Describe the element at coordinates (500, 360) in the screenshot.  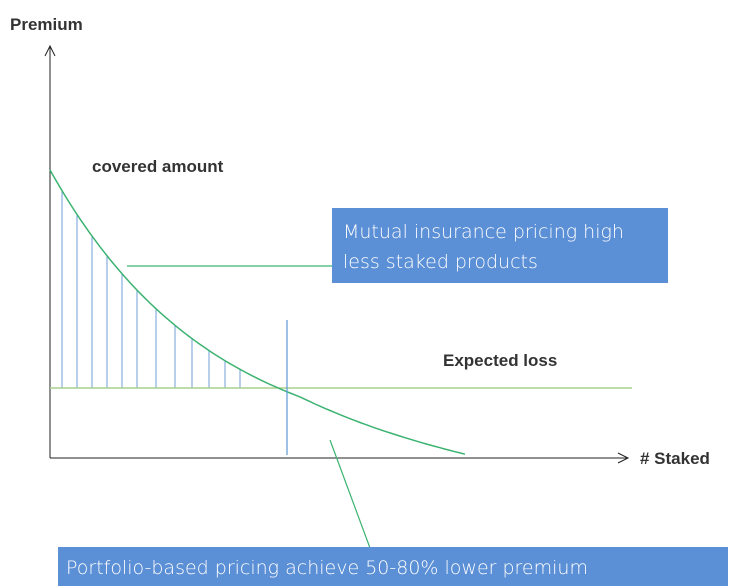
I see `annotation: Expected loss` at that location.